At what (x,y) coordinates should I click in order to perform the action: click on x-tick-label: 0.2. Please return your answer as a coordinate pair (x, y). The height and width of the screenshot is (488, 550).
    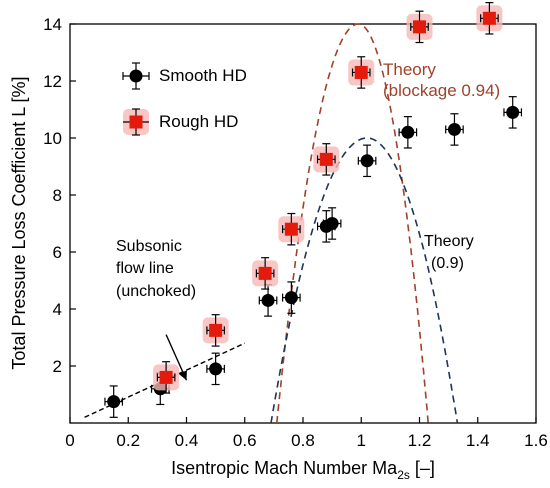
    Looking at the image, I should click on (128, 440).